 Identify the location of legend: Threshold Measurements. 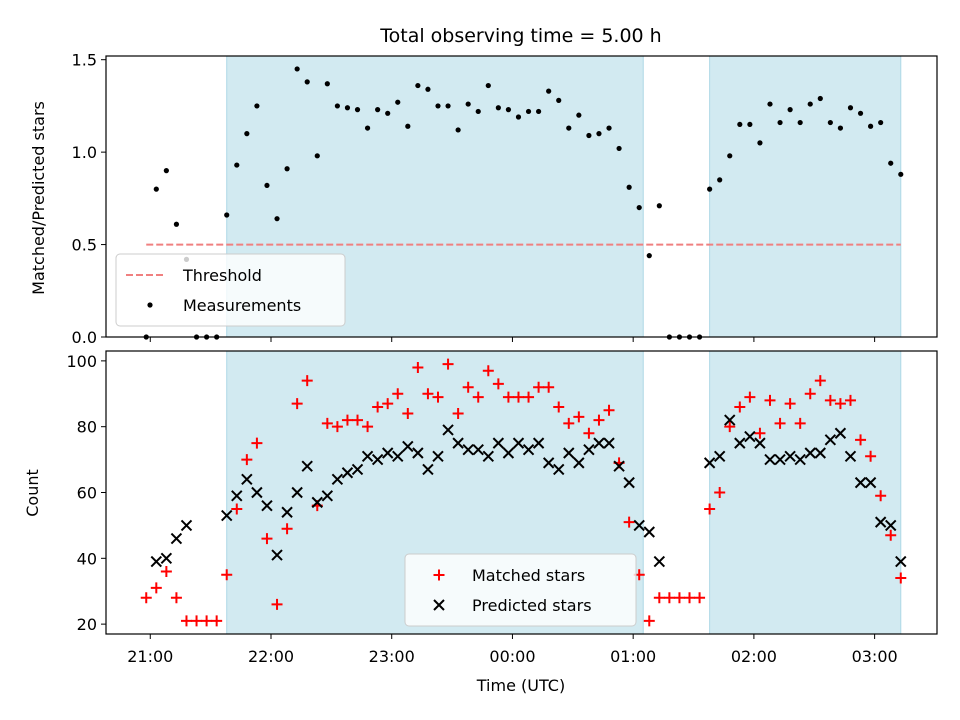
(230, 290).